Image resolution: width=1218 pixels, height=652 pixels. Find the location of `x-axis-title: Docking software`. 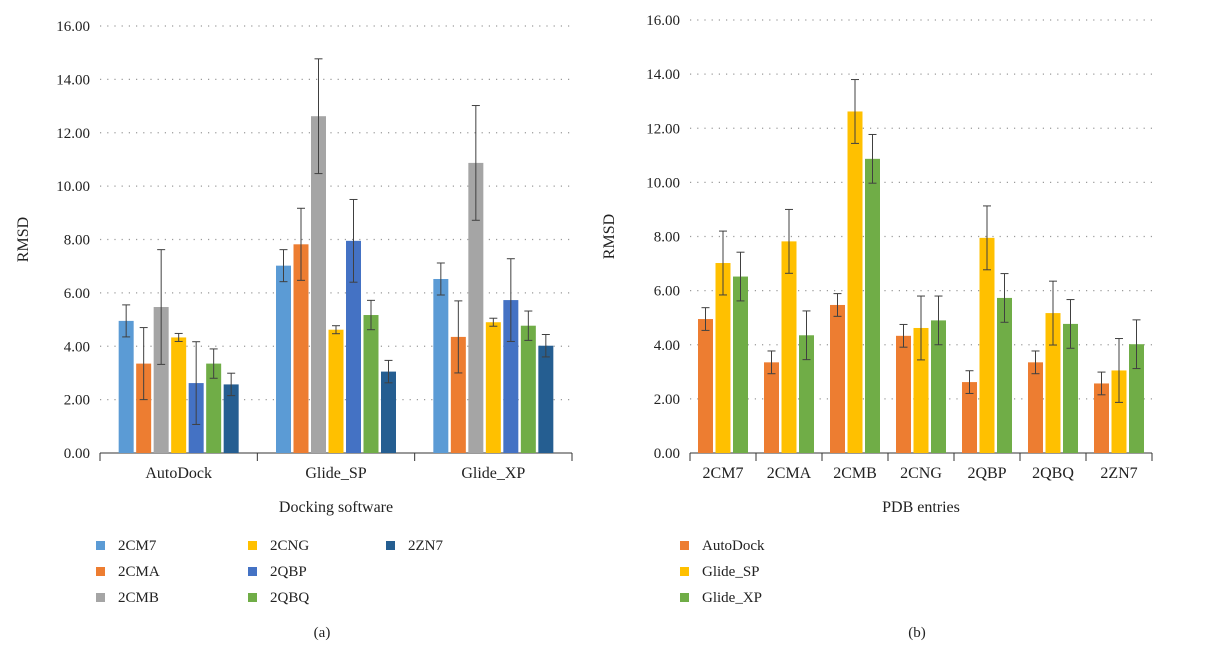

x-axis-title: Docking software is located at coordinates (336, 507).